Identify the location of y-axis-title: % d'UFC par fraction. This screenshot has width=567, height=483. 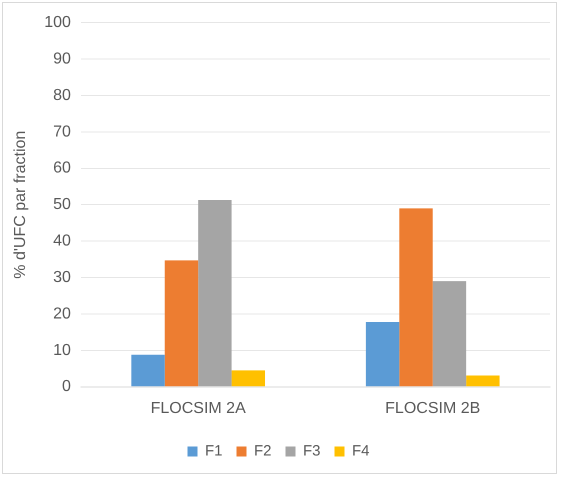
(21, 204).